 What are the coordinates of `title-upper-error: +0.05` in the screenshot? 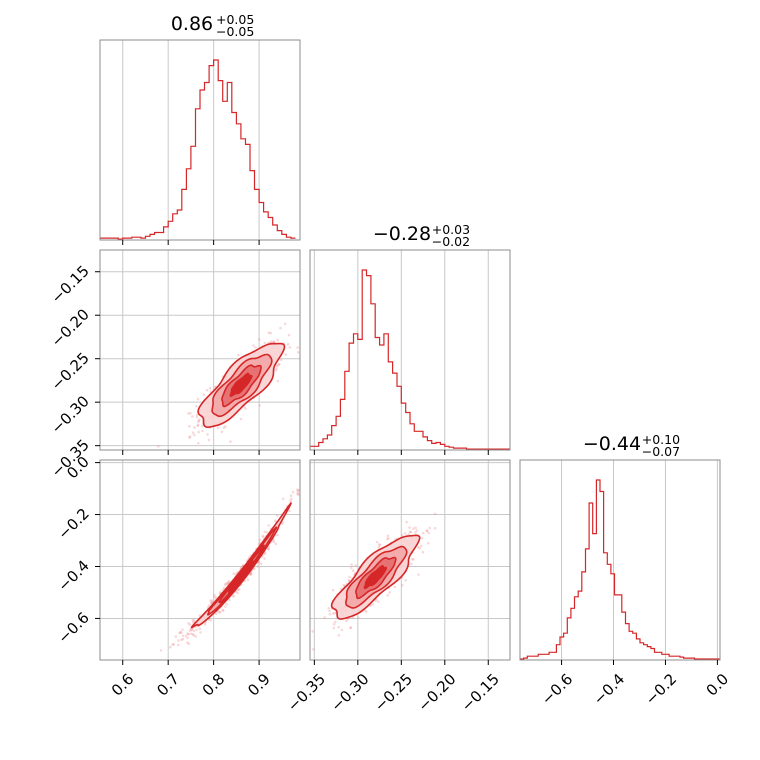 It's located at (235, 19).